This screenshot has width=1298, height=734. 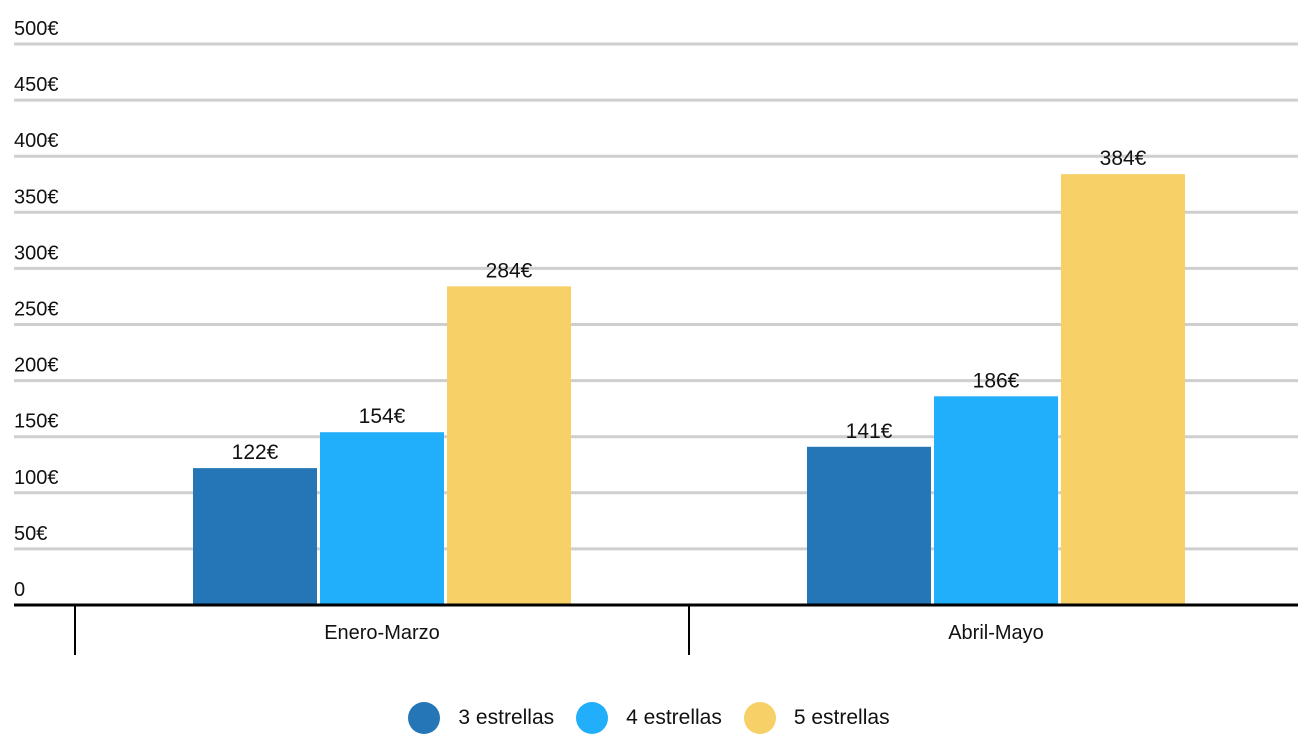 I want to click on bar-5-estrellas-enero-marzo, so click(x=509, y=445).